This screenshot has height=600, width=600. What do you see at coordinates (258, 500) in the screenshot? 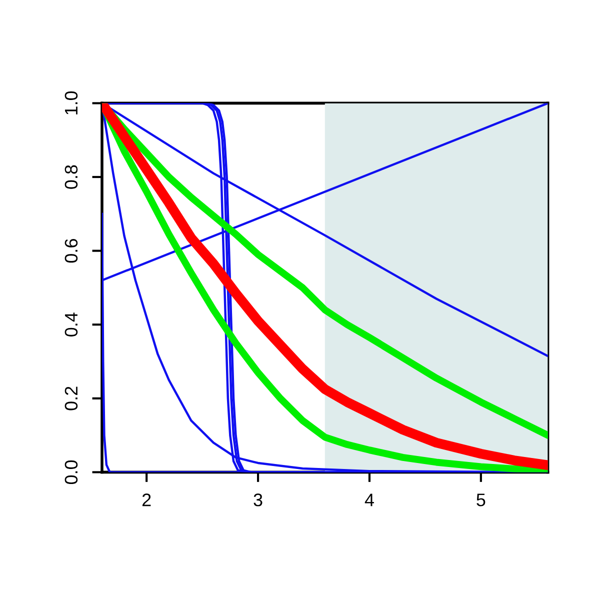
I see `x-tick-label: 3` at bounding box center [258, 500].